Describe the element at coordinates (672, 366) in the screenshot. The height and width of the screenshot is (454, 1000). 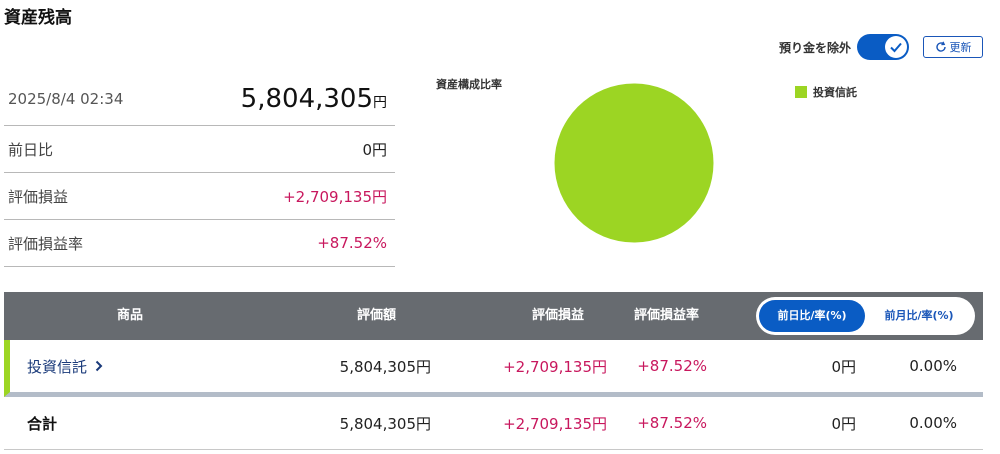
I see `cell-gain-rate: +87.52%` at that location.